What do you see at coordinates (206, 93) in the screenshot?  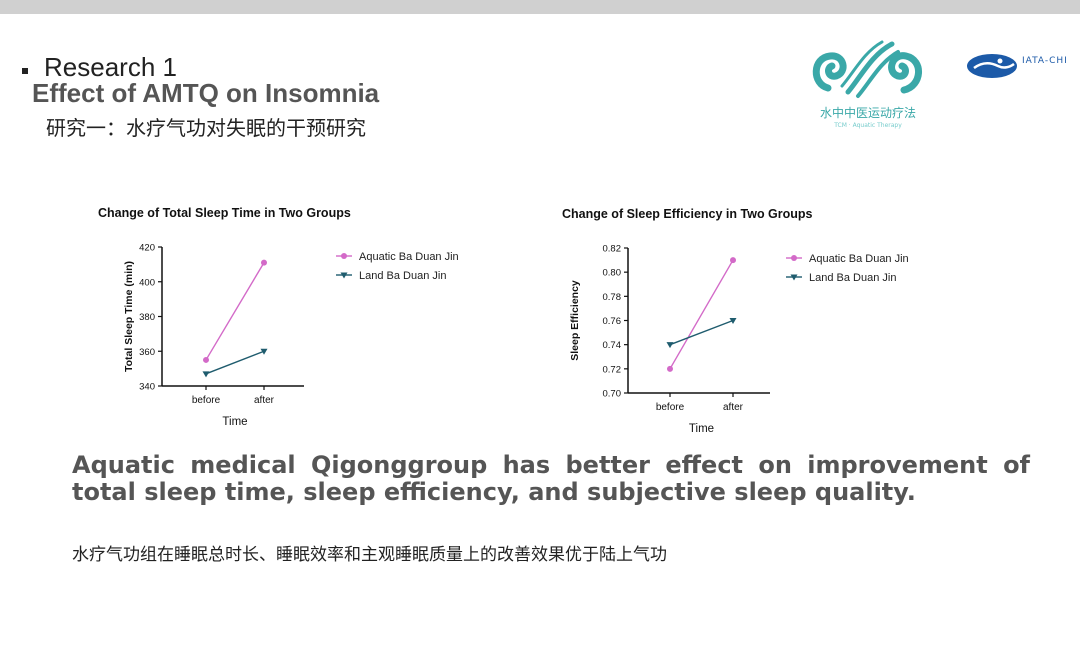 I see `slide-subtitle-en: Effect of AMTQ on Insomnia` at bounding box center [206, 93].